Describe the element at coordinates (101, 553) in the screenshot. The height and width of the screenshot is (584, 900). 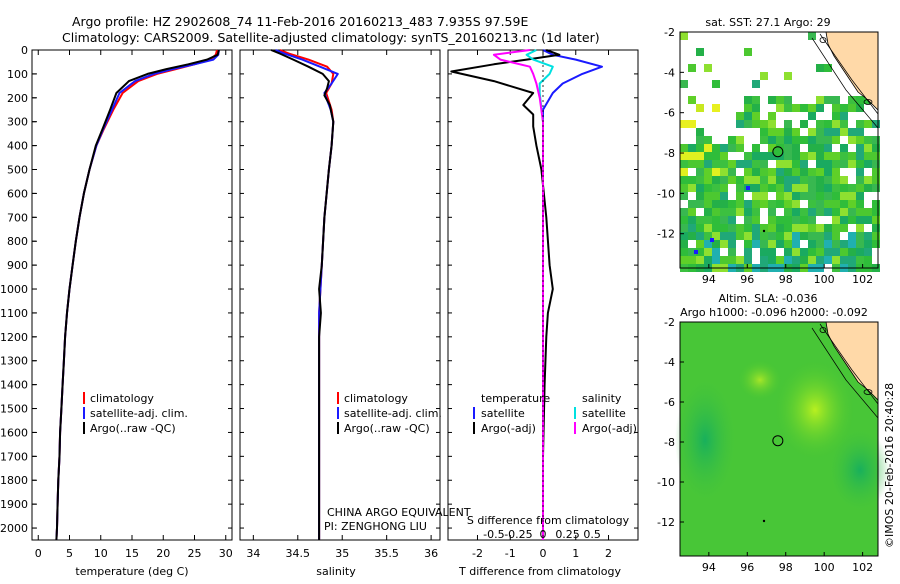
I see `x-tick-label: 10` at that location.